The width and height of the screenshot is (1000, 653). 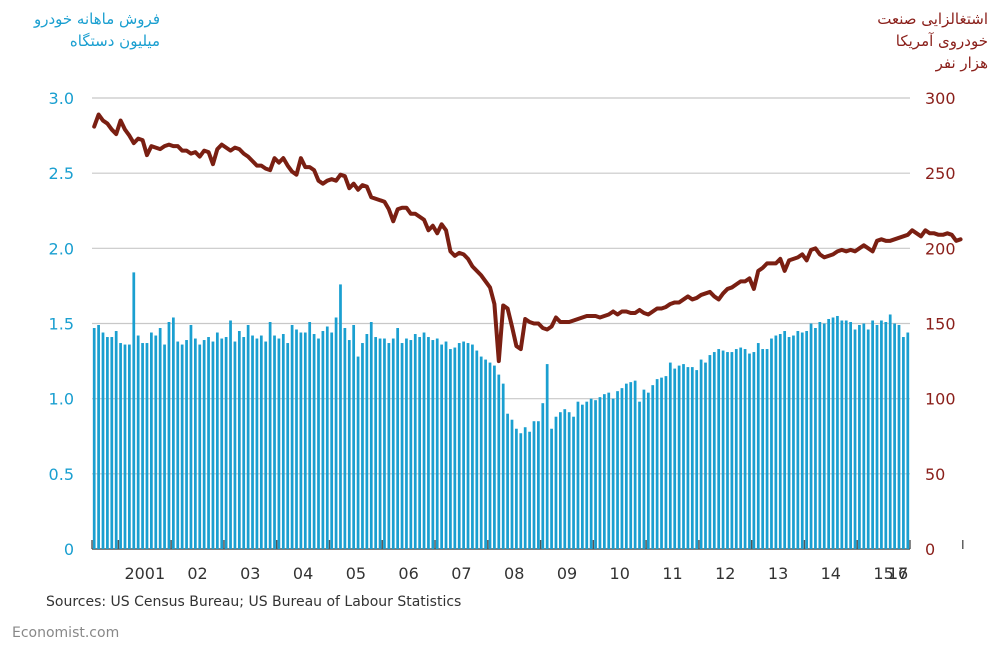 I want to click on right-tick-label: 100, so click(x=940, y=399).